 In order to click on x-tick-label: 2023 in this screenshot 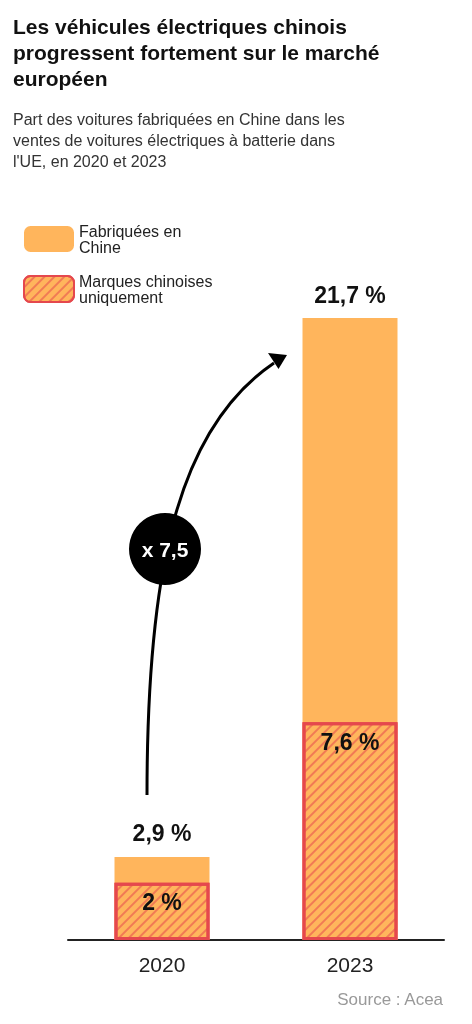, I will do `click(350, 964)`.